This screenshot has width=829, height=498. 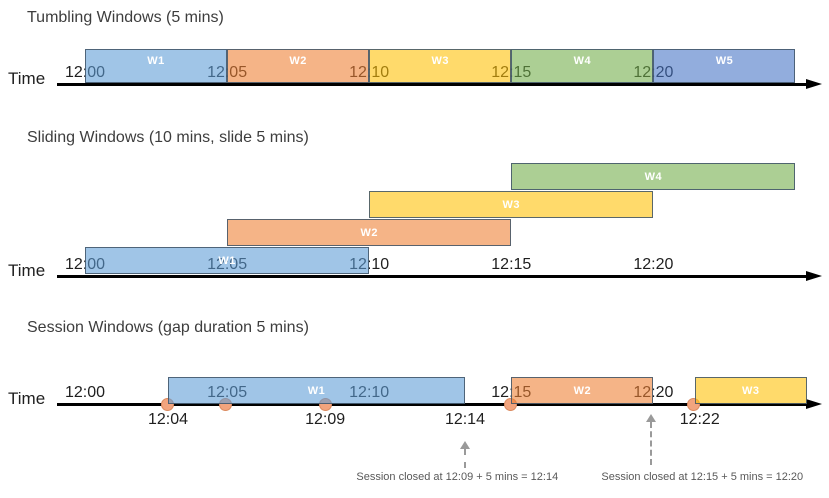 I want to click on section-title: Tumbling Windows (5 mins), so click(x=125, y=17).